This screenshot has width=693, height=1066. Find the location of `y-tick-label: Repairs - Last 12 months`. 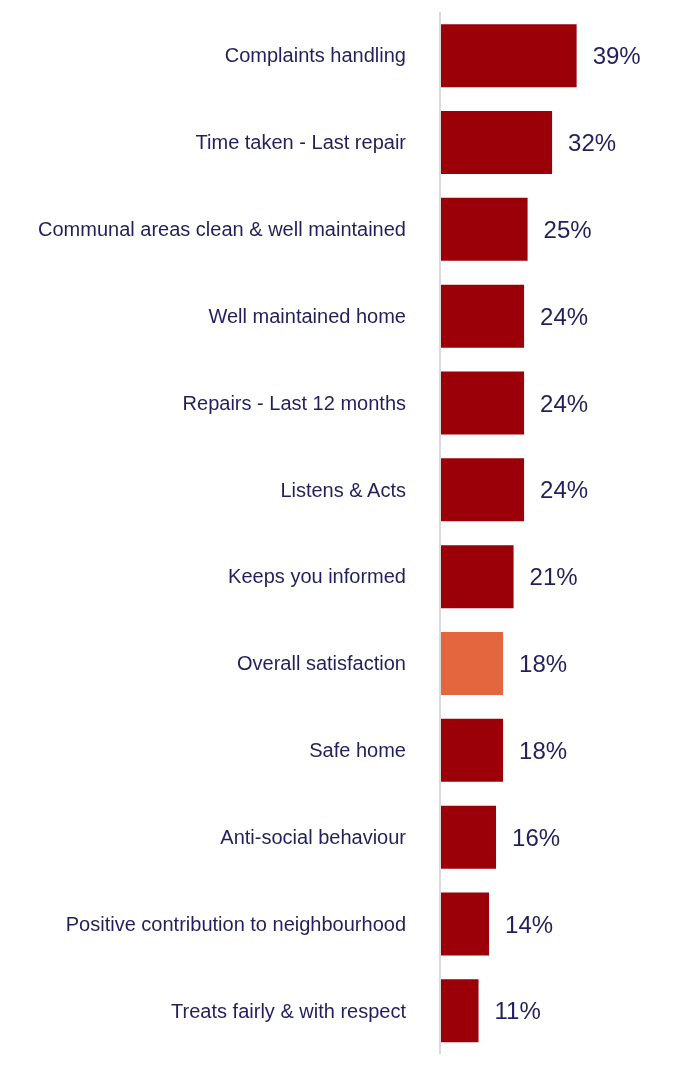

y-tick-label: Repairs - Last 12 months is located at coordinates (294, 402).